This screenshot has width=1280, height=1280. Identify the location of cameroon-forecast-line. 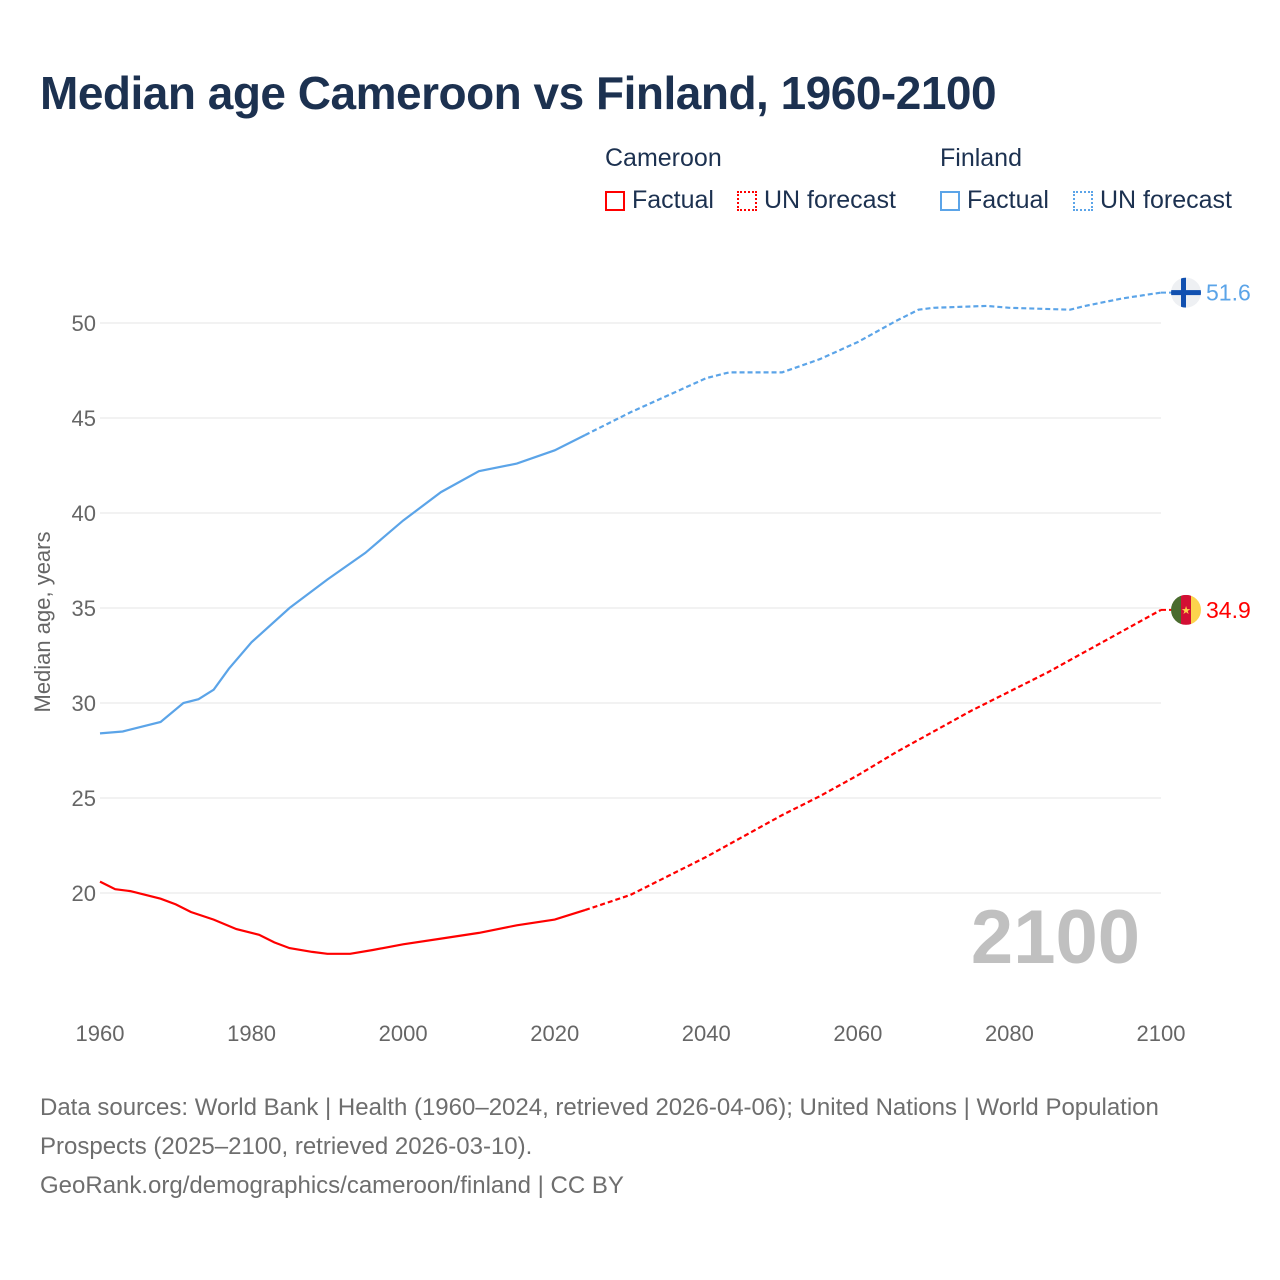
(873, 760).